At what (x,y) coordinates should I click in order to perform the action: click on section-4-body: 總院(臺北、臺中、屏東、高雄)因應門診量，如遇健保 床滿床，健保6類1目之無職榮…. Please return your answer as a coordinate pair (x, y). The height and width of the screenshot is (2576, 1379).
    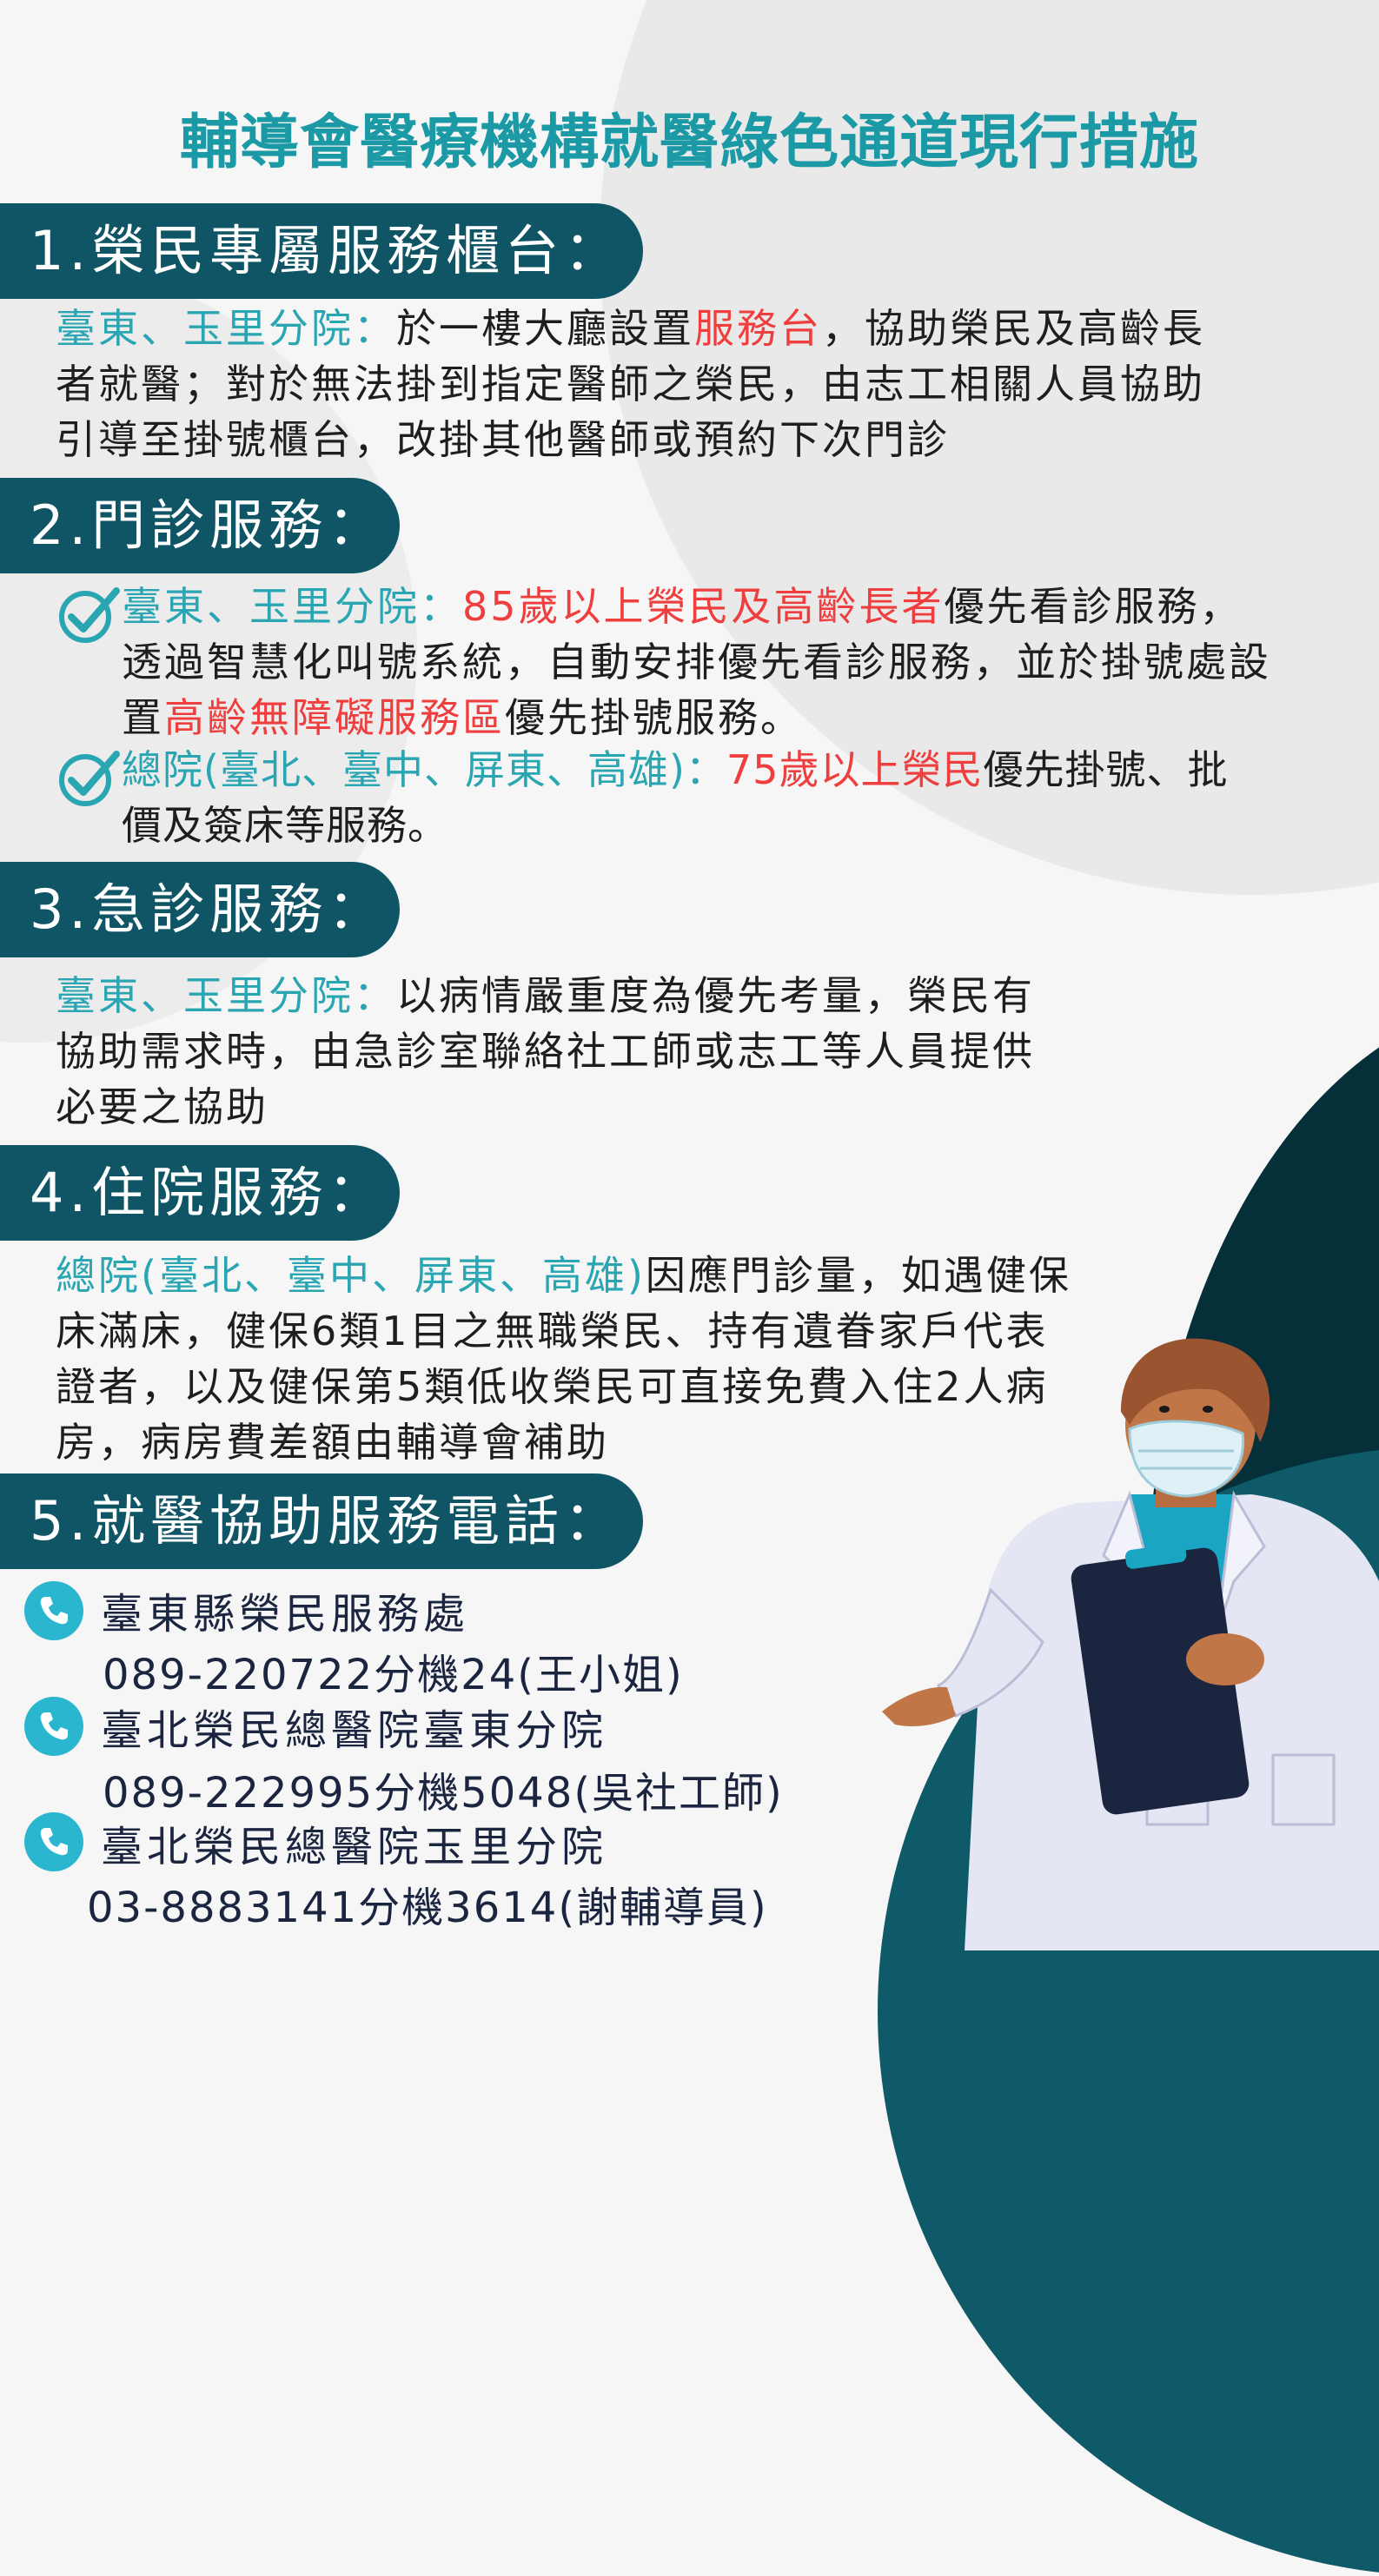
    Looking at the image, I should click on (564, 1359).